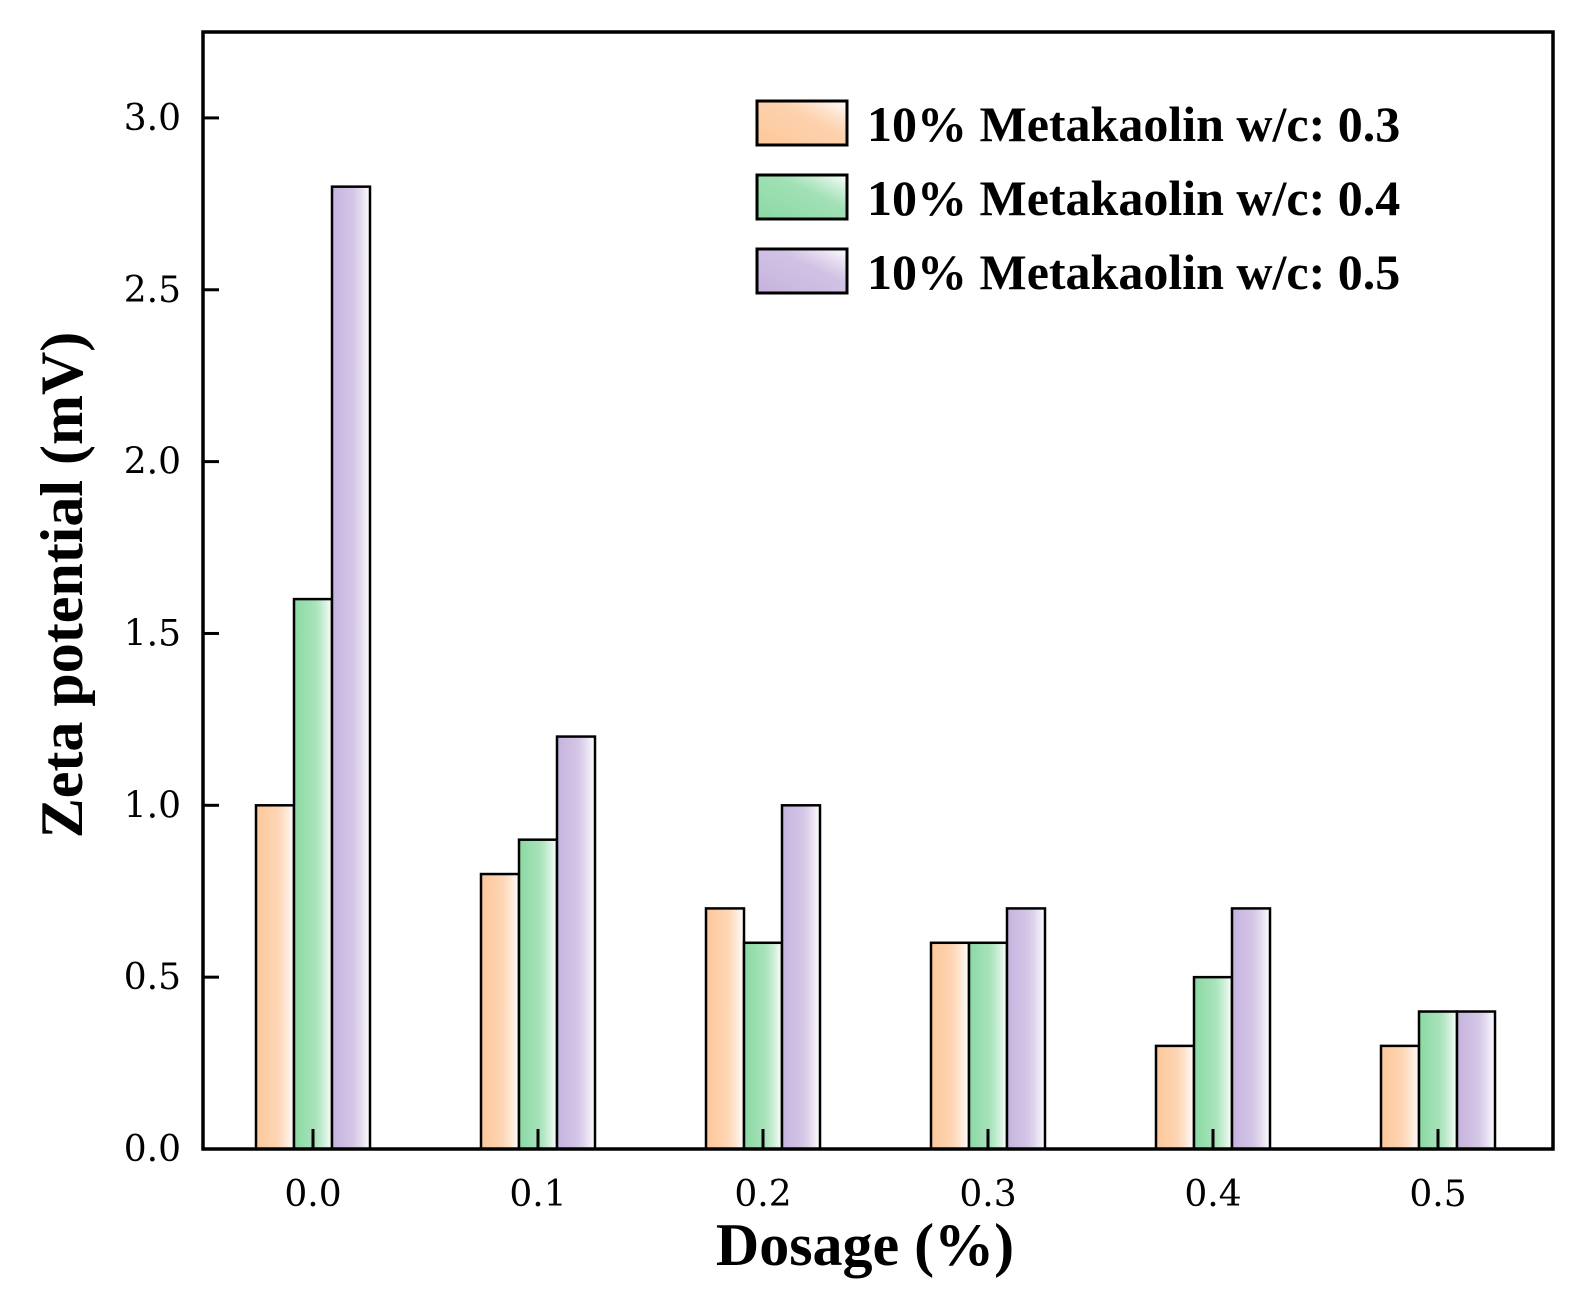 The image size is (1584, 1311). Describe the element at coordinates (152, 977) in the screenshot. I see `y-tick-label: 0.5` at that location.